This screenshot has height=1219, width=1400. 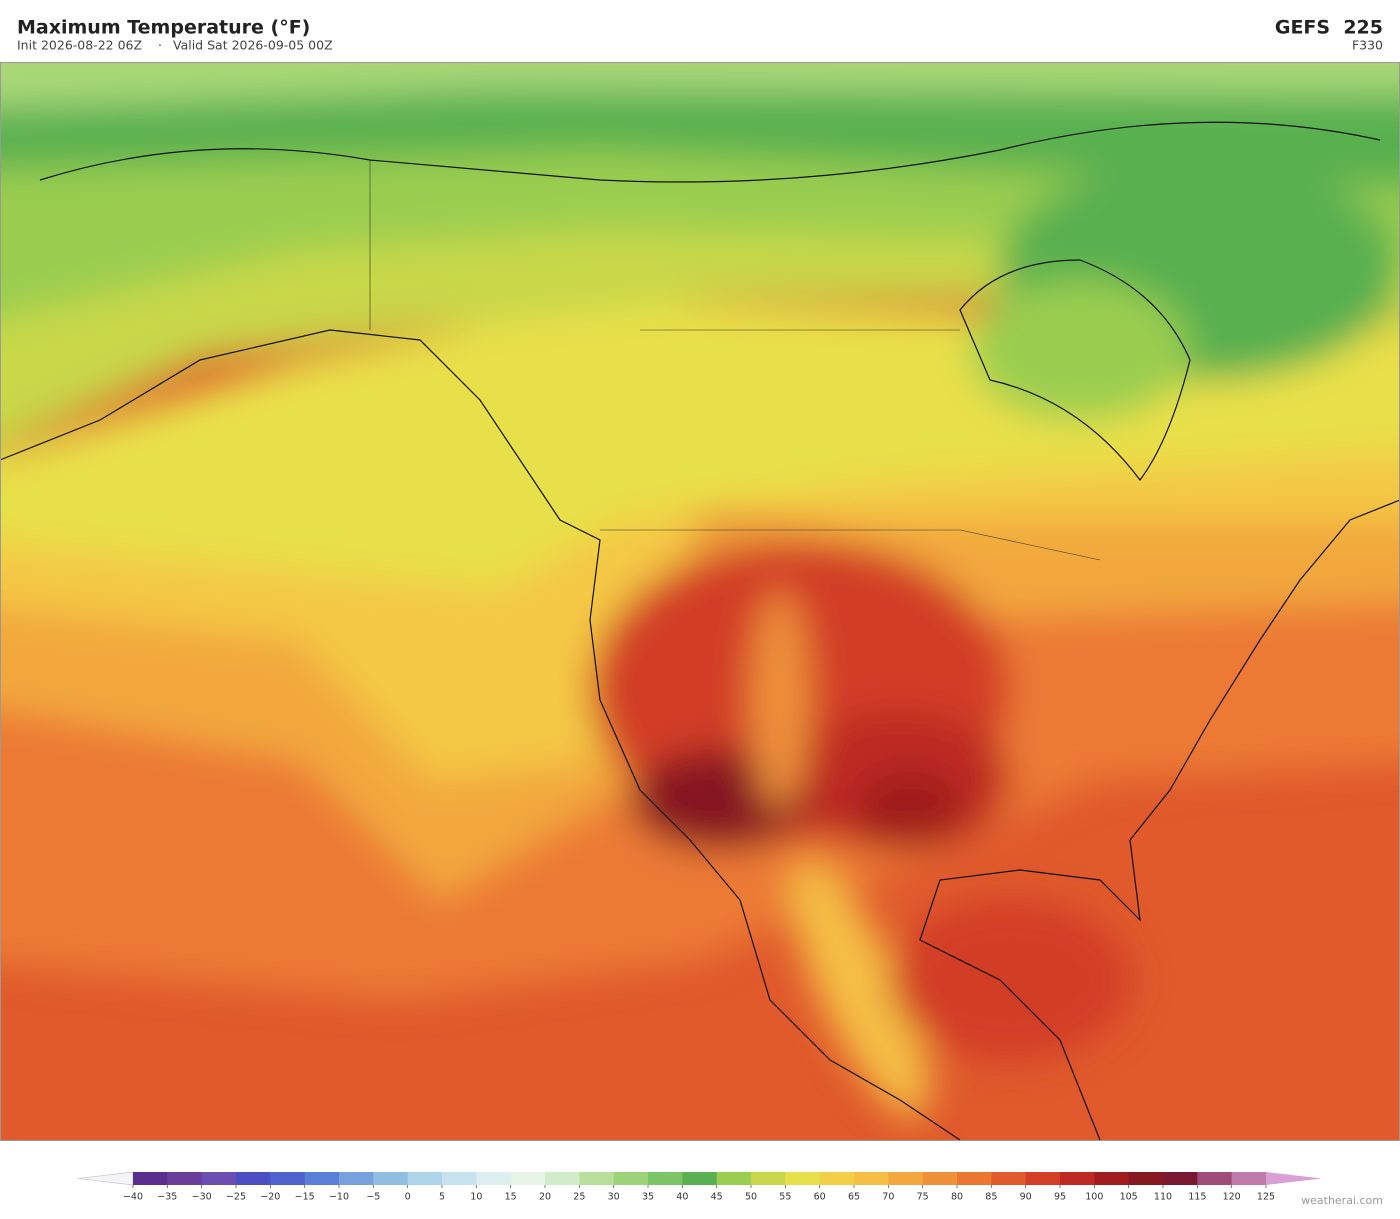 What do you see at coordinates (1232, 1197) in the screenshot?
I see `colorbar-tick-label: 120` at bounding box center [1232, 1197].